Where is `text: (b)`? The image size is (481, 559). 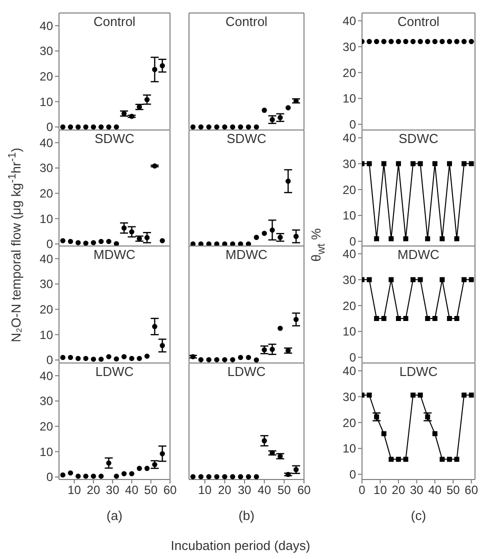
text: (b) is located at coordinates (247, 515).